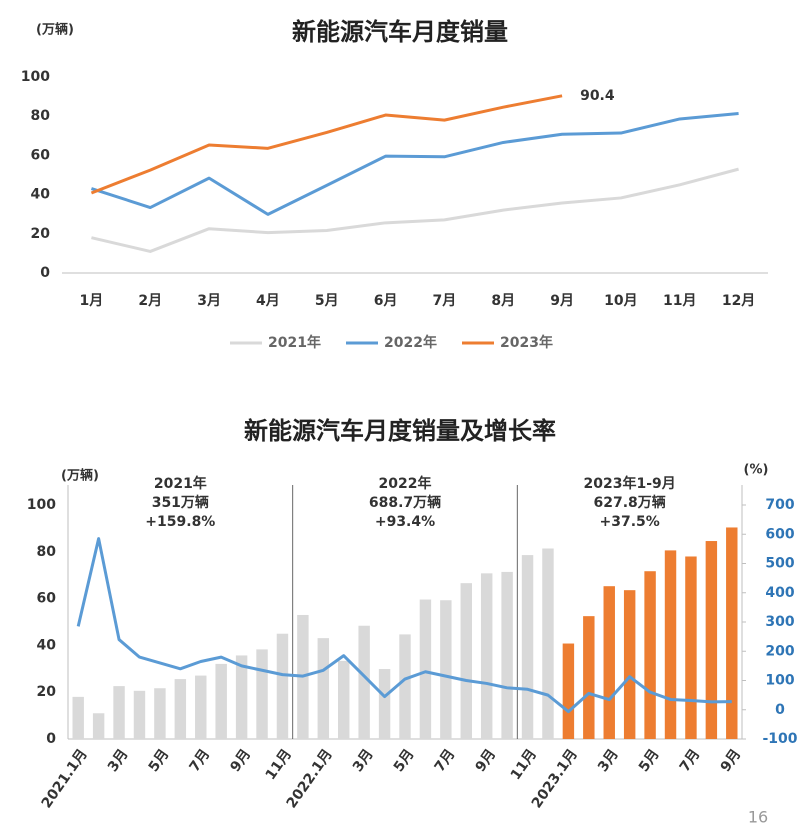 This screenshot has height=833, width=800. What do you see at coordinates (405, 522) in the screenshot?
I see `annotation: +93.4%` at bounding box center [405, 522].